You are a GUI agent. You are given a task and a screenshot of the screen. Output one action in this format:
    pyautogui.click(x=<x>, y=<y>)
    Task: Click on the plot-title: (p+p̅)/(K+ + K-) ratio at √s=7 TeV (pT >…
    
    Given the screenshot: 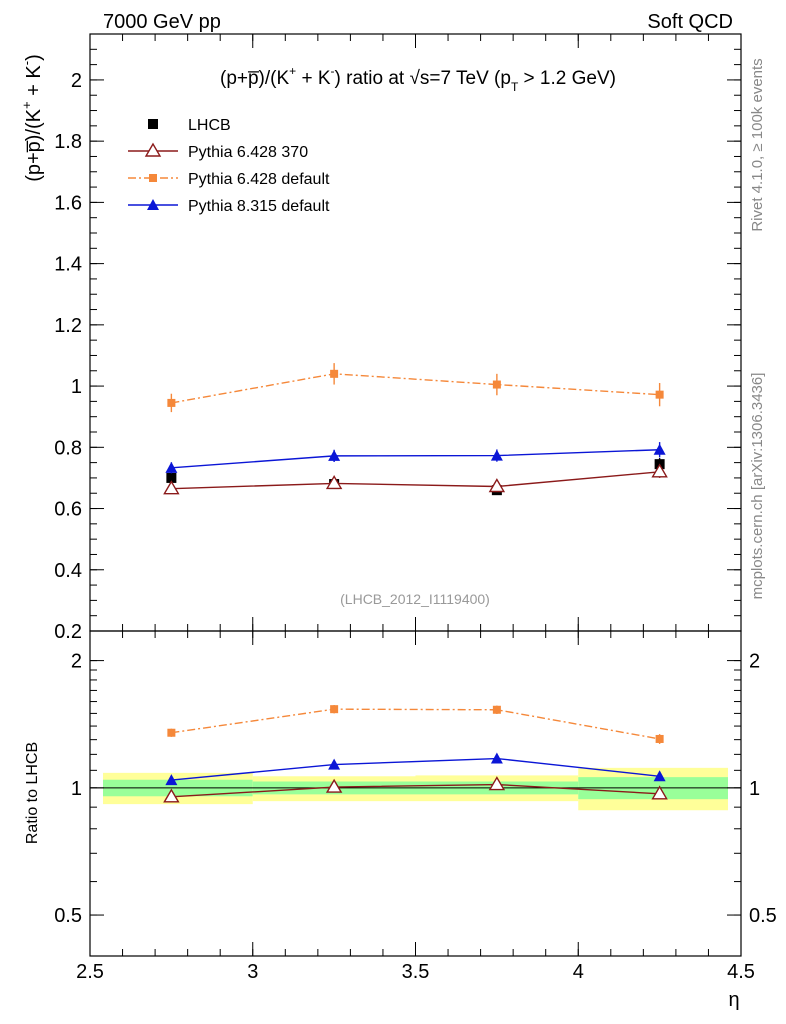 What is the action you would take?
    pyautogui.click(x=418, y=79)
    